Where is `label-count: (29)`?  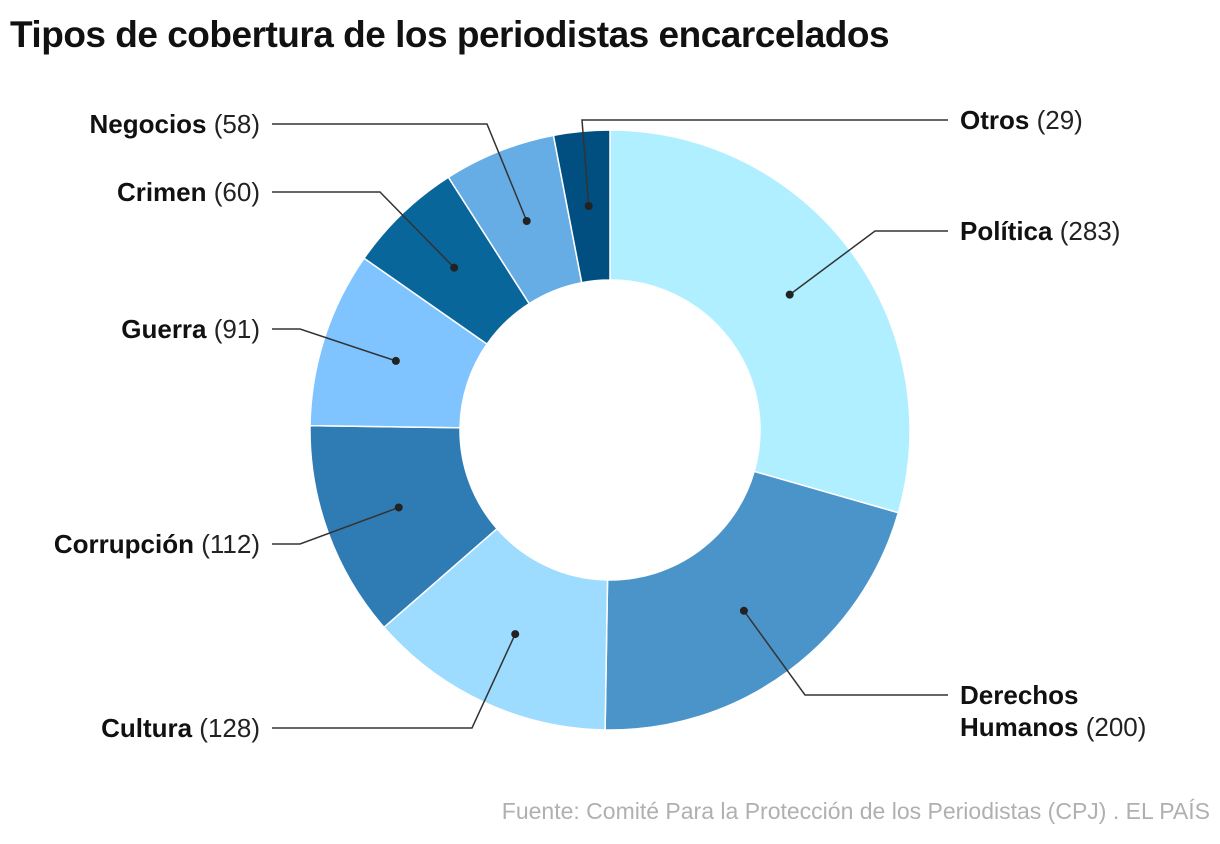 label-count: (29) is located at coordinates (1059, 120).